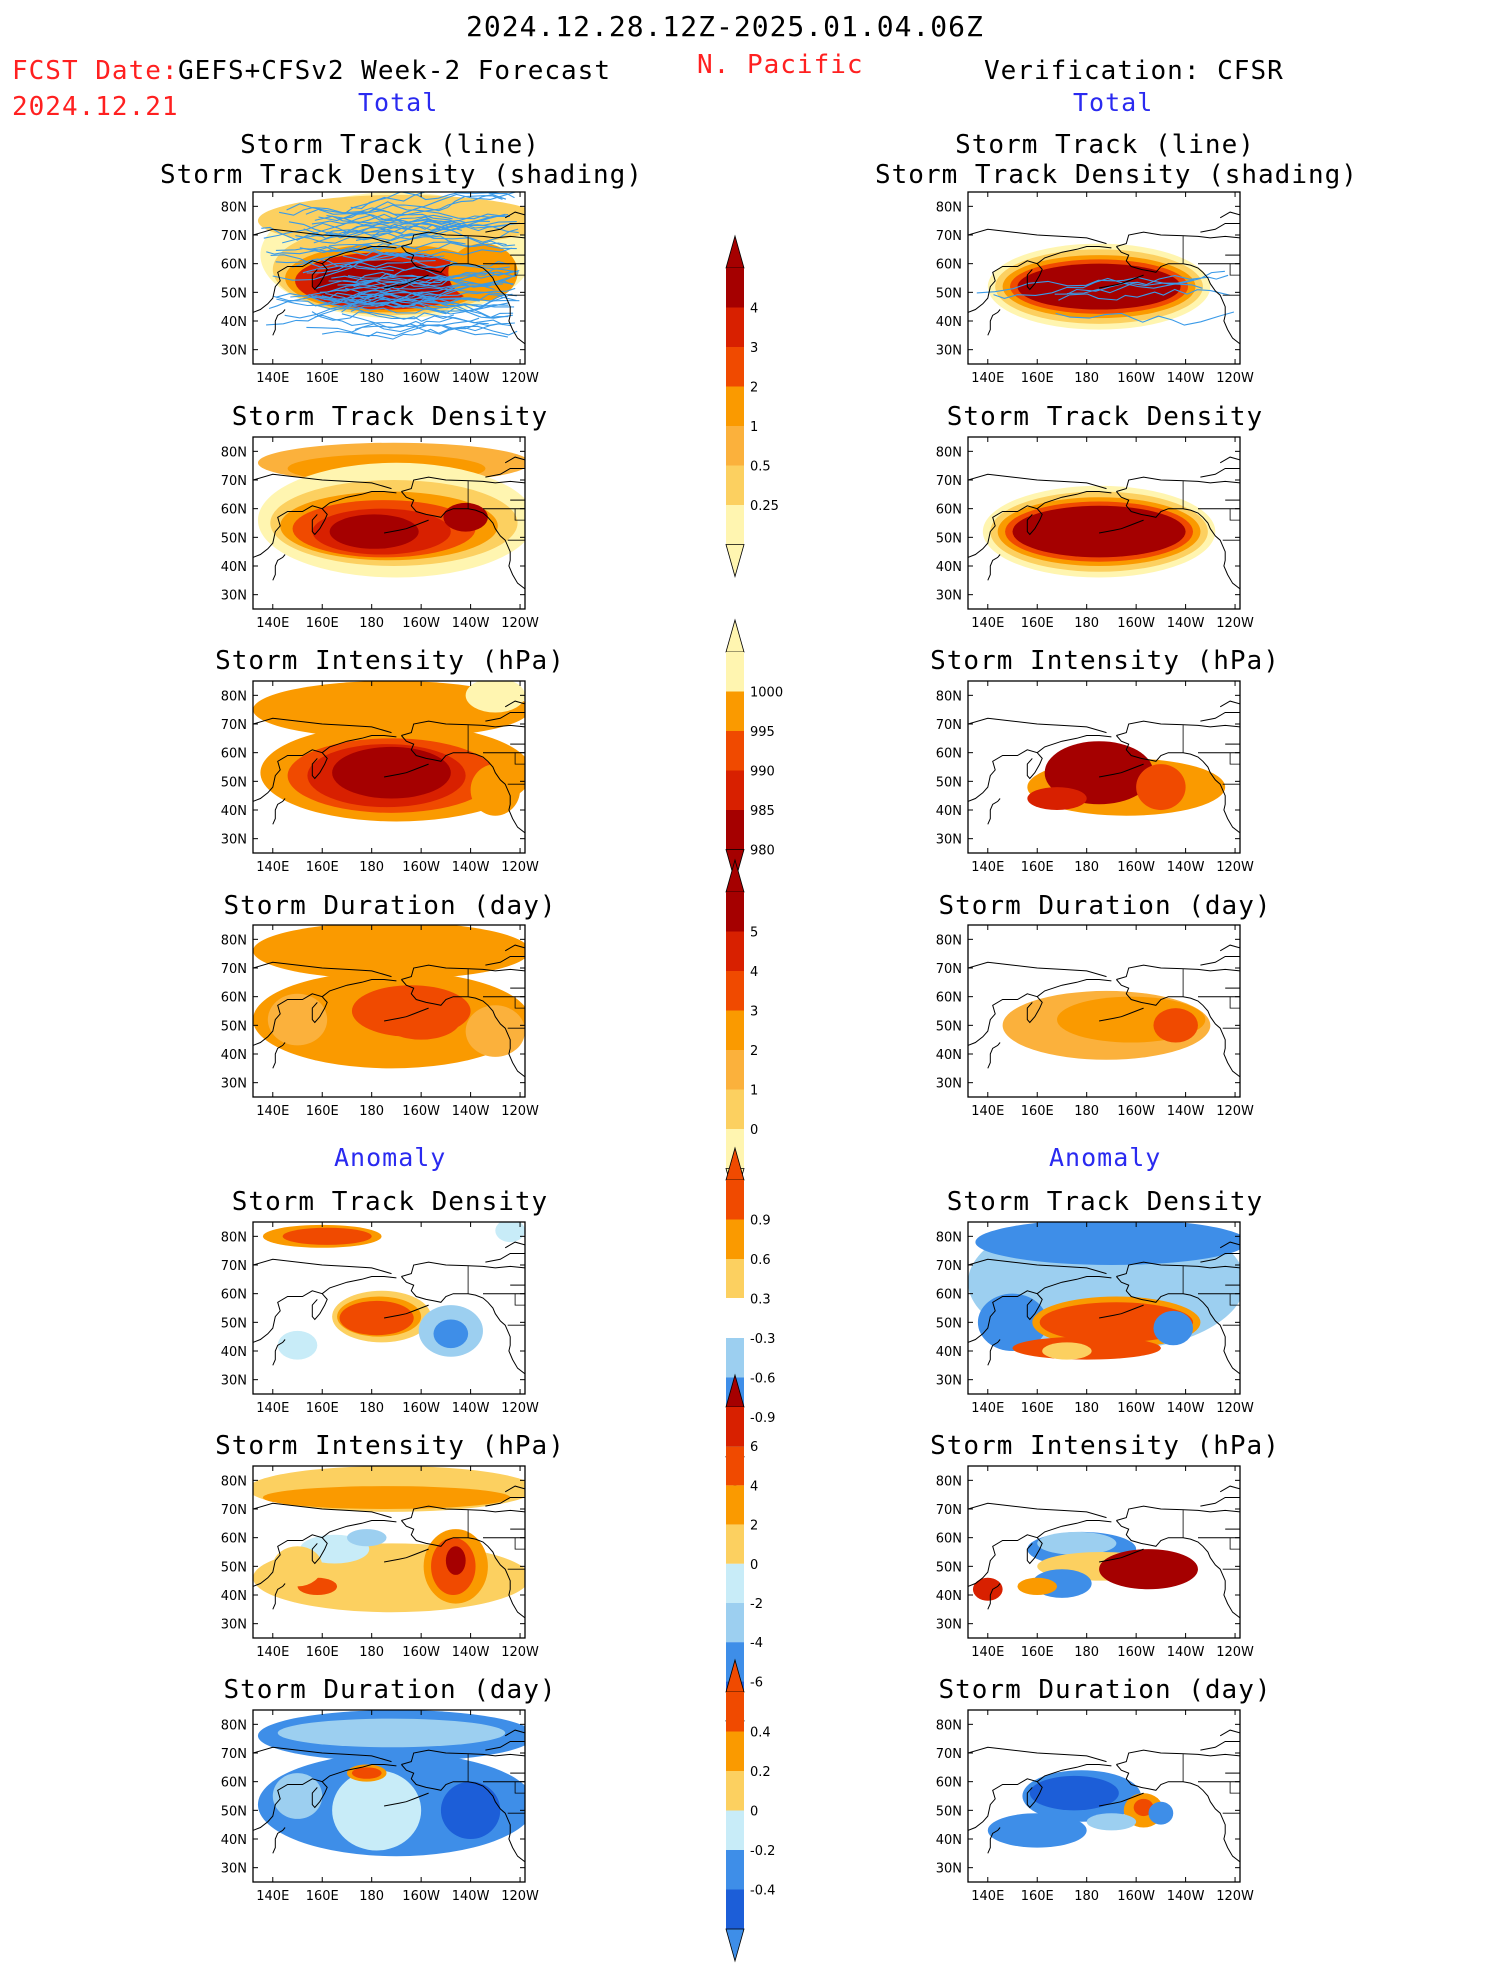 The width and height of the screenshot is (1487, 1964). What do you see at coordinates (762, 732) in the screenshot?
I see `colorbar-label: 995` at bounding box center [762, 732].